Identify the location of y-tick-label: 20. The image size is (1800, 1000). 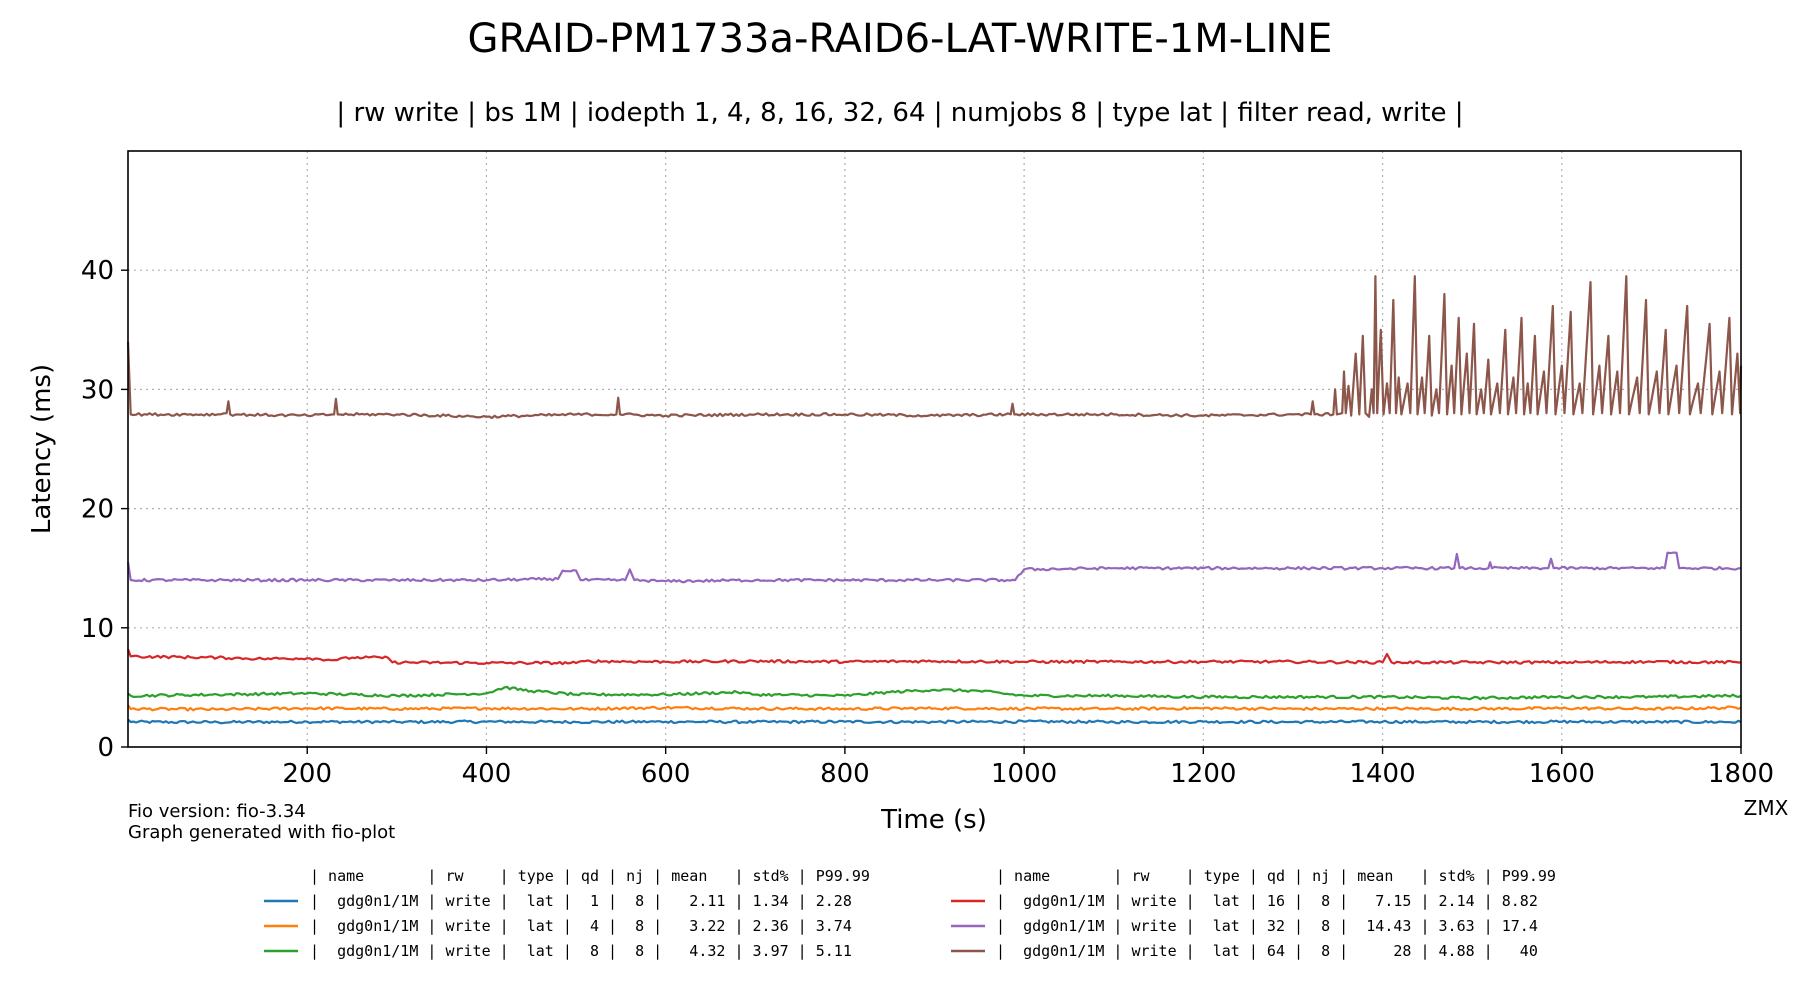
(97, 510).